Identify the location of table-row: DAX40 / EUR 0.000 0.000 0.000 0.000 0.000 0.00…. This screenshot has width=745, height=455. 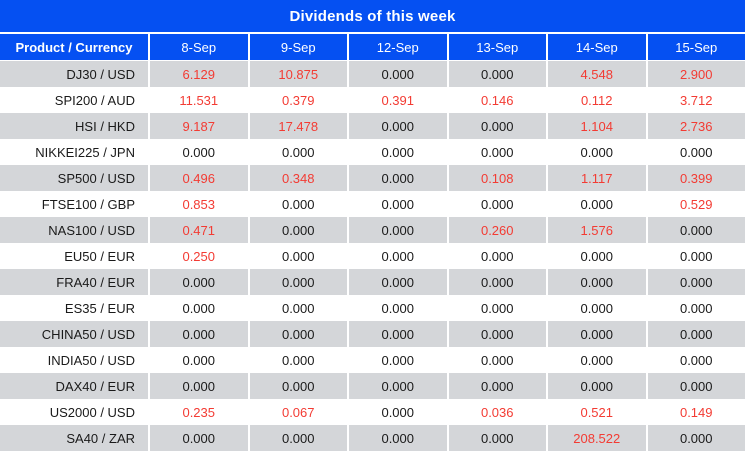
(372, 386).